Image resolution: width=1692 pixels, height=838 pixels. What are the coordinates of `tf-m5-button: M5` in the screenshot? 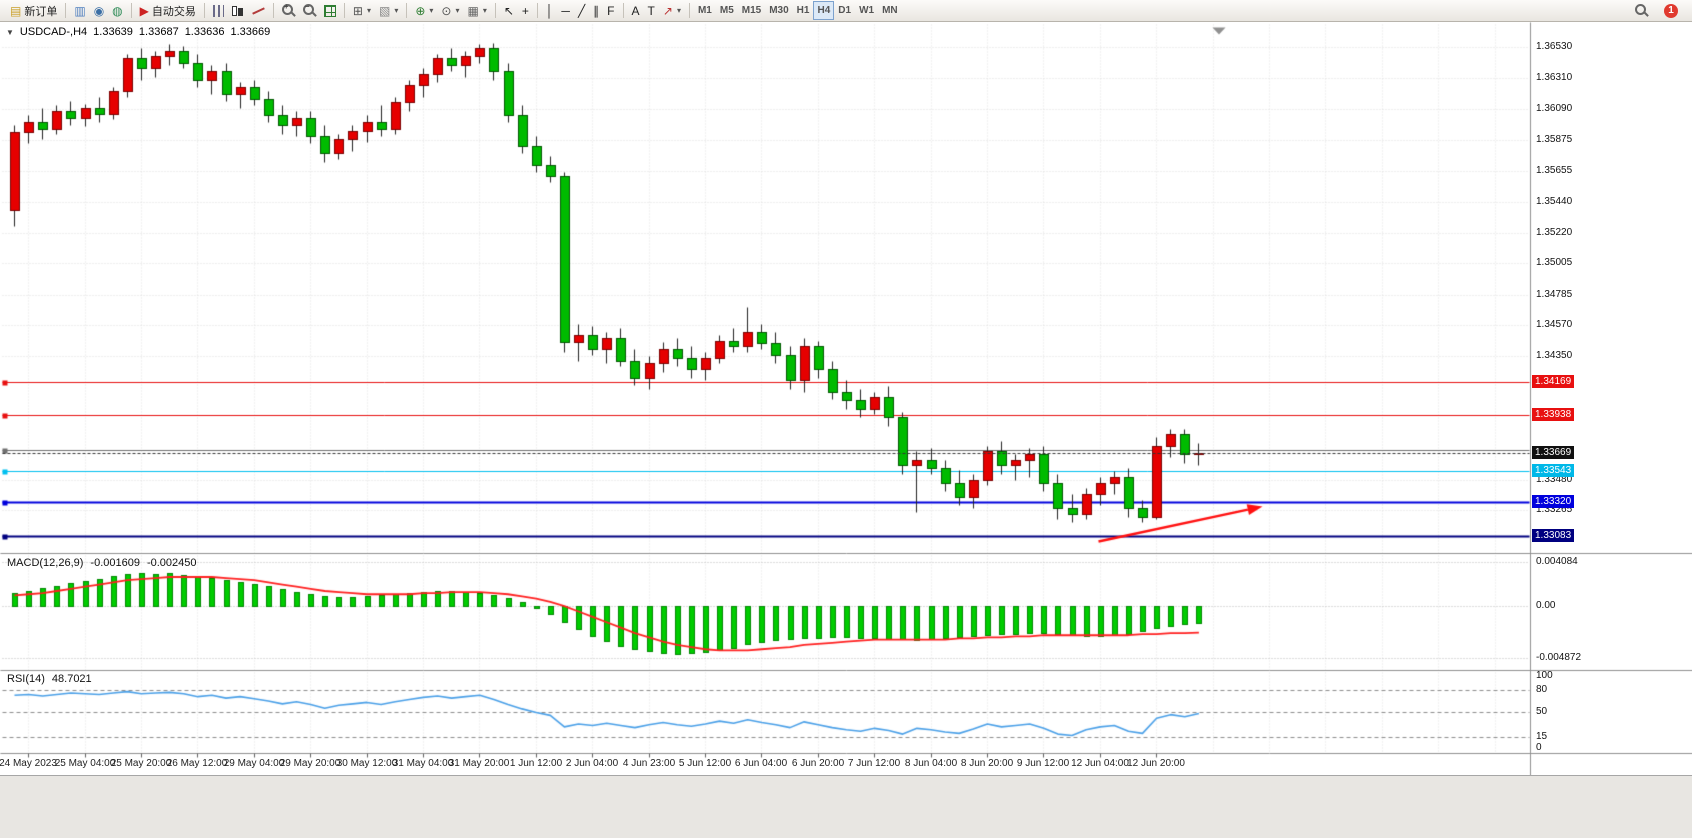 It's located at (727, 10).